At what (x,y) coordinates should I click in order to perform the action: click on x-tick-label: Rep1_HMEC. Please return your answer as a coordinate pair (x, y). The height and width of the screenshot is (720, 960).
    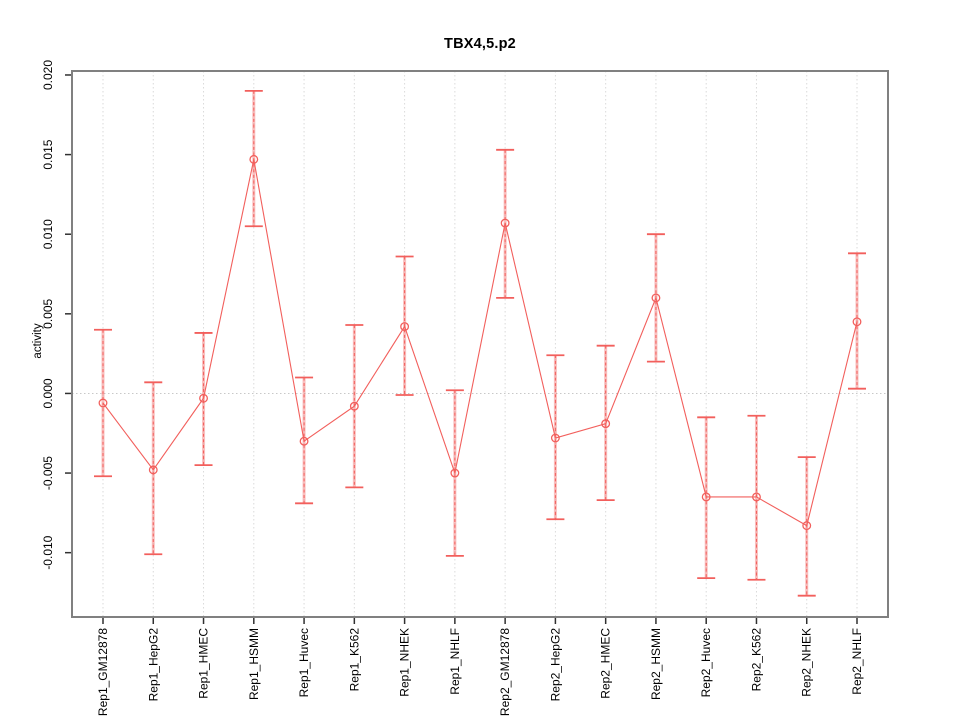
    Looking at the image, I should click on (204, 663).